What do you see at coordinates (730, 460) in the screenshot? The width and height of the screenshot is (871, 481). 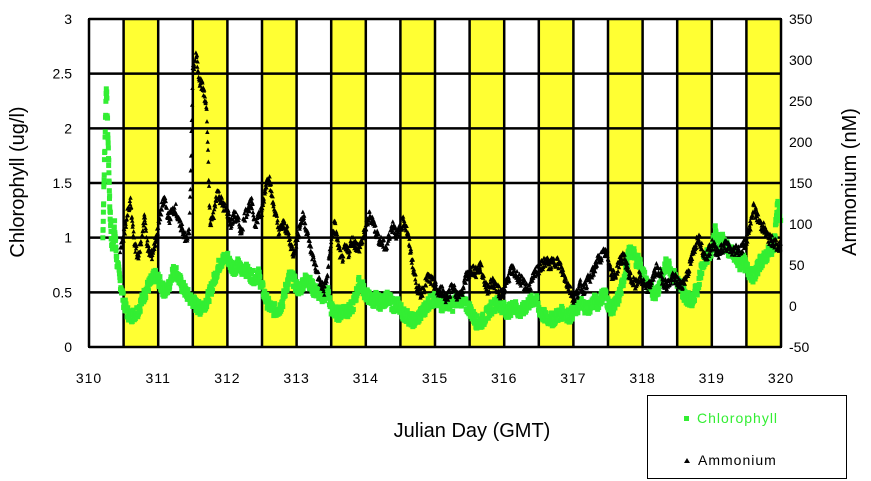 I see `legend-item-ammonium: Ammonium` at bounding box center [730, 460].